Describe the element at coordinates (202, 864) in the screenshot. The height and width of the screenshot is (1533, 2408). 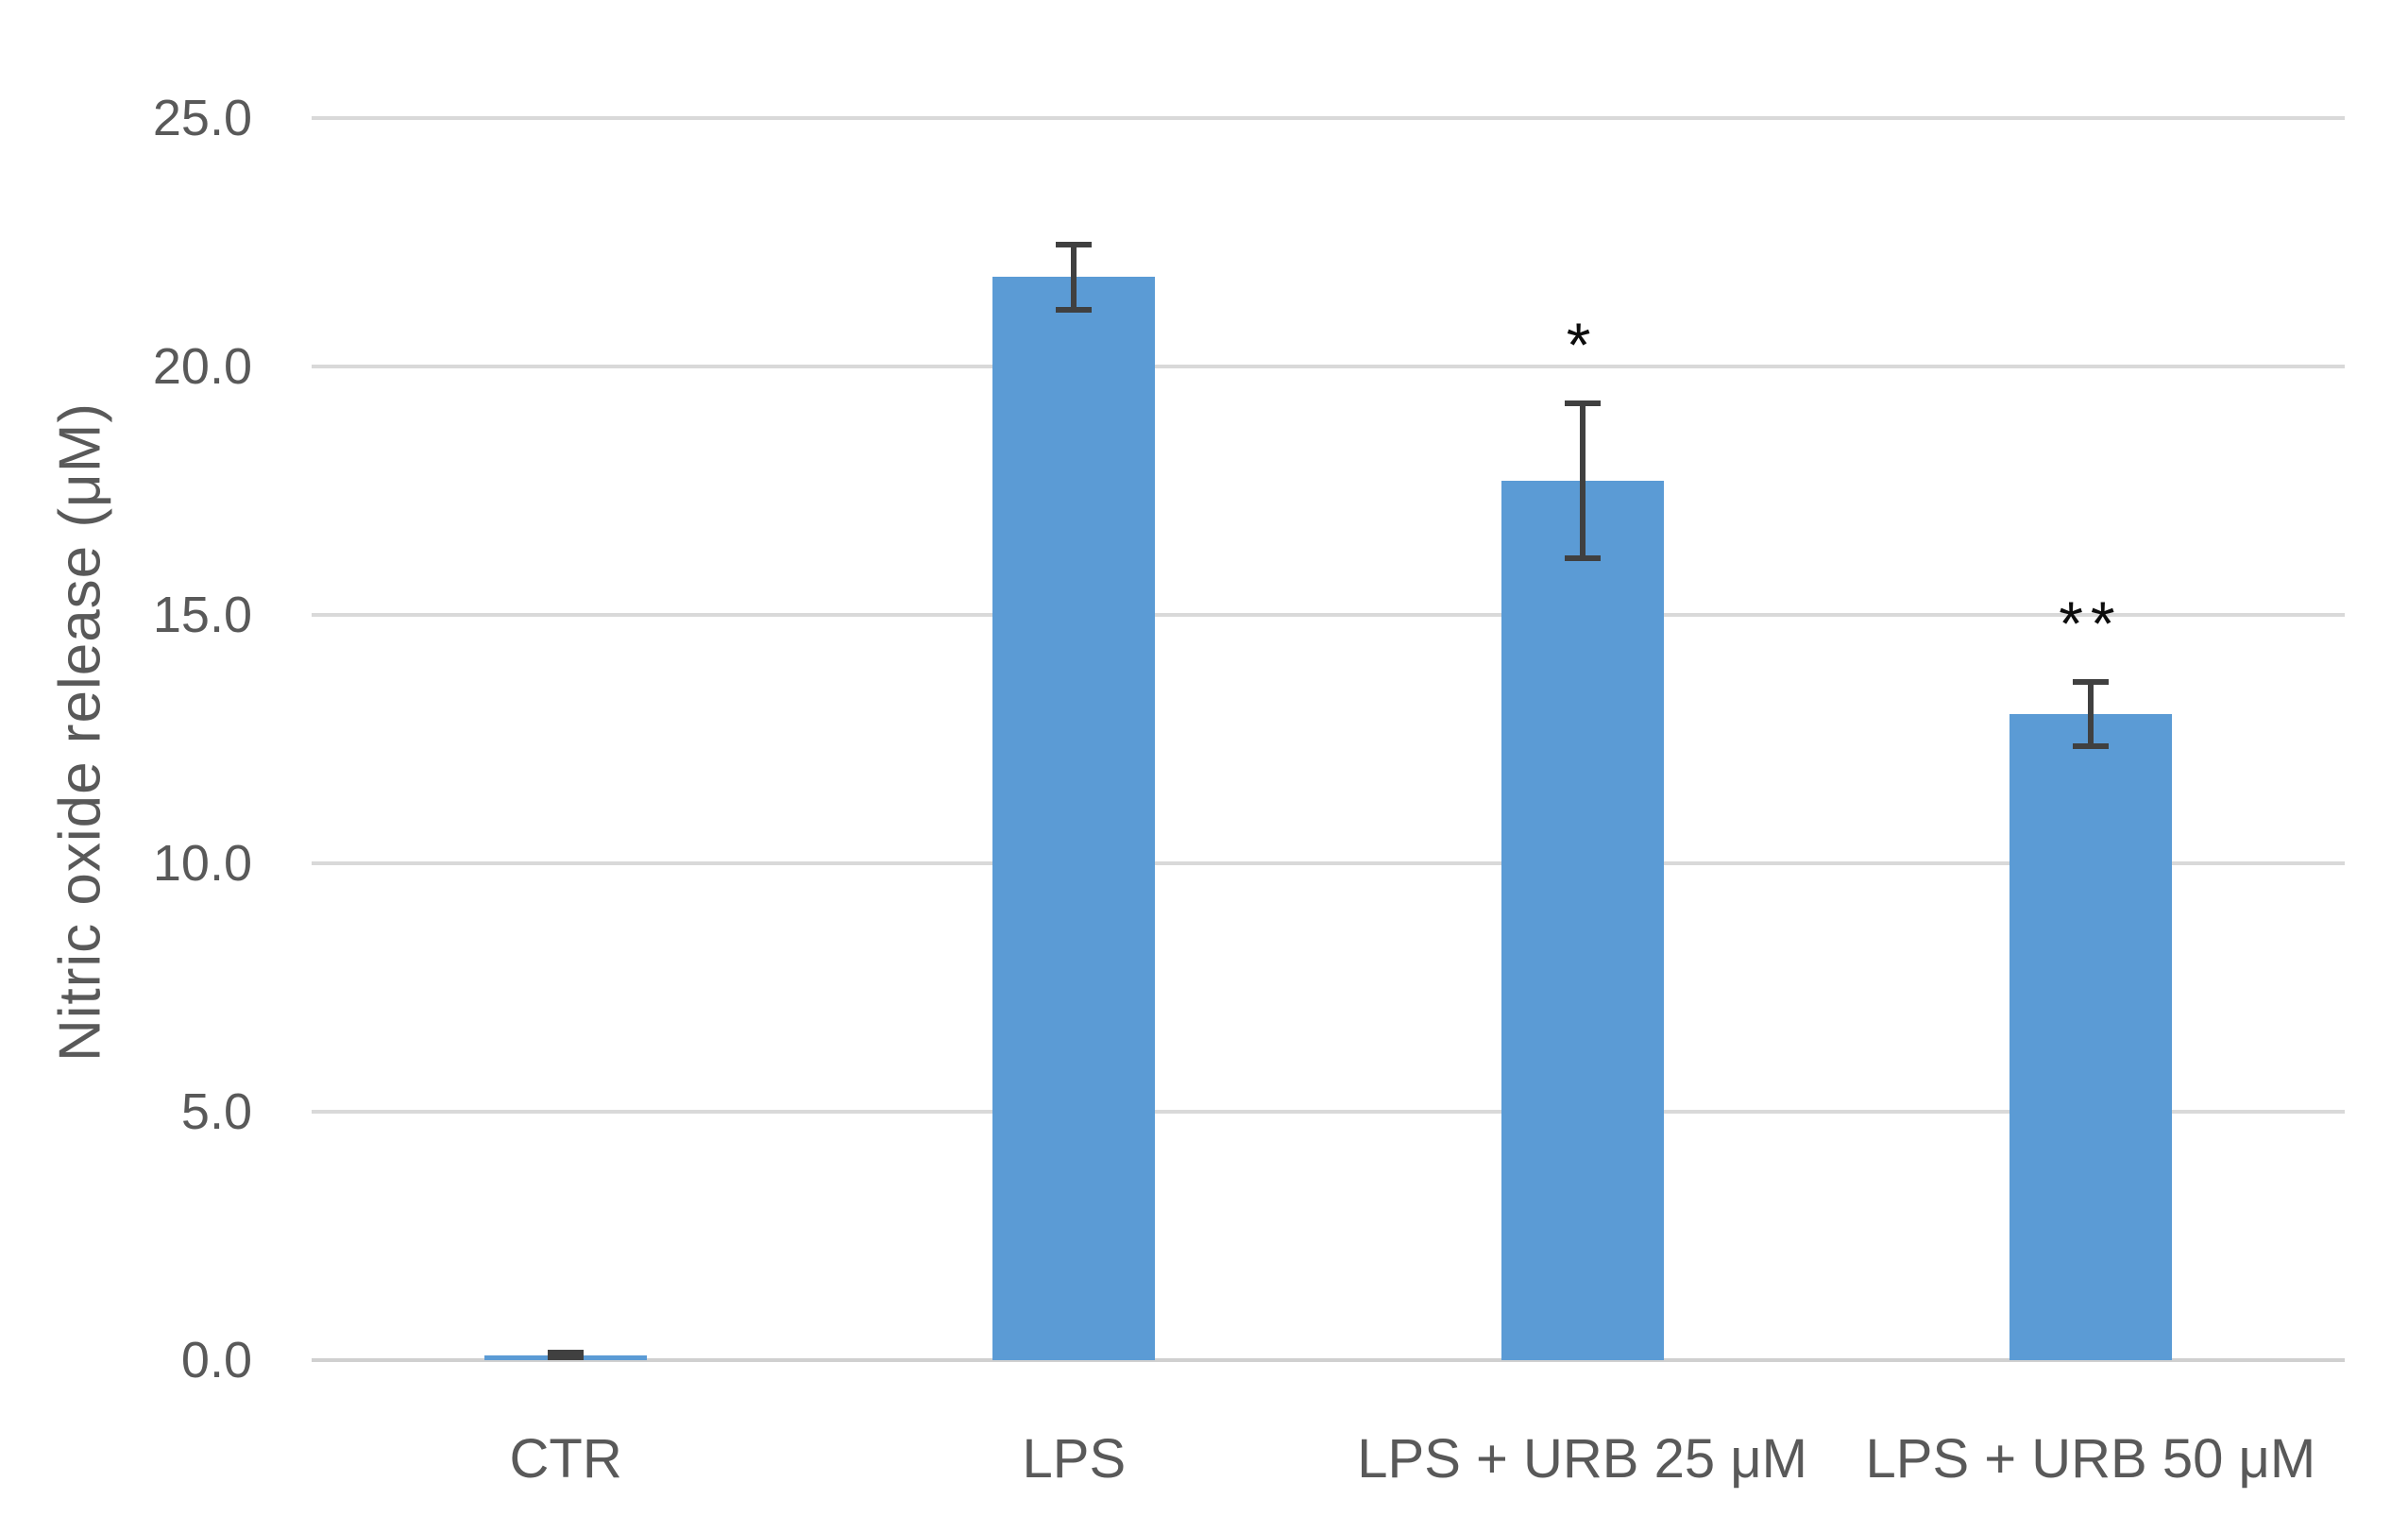
I see `y-tick-label: 10.0` at that location.